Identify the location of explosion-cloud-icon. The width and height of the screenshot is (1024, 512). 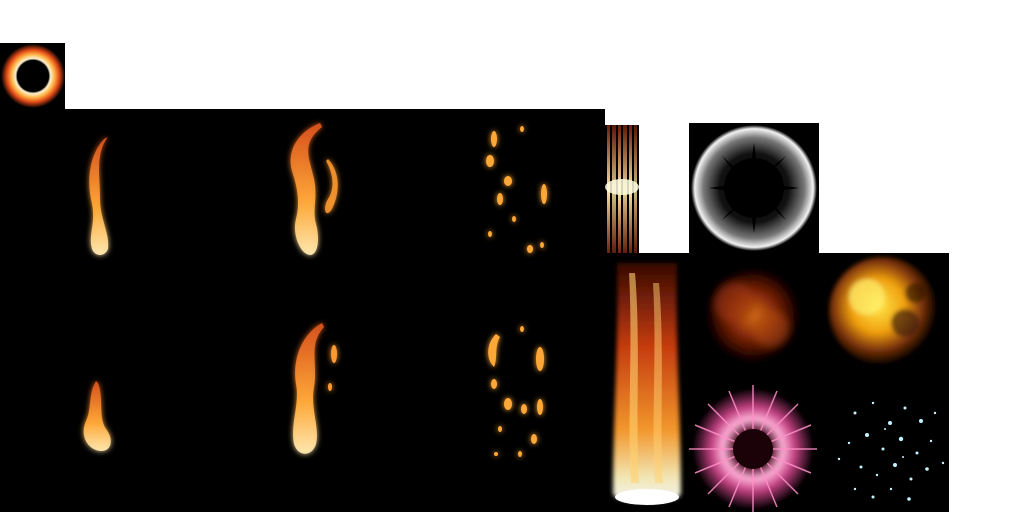
(883, 311).